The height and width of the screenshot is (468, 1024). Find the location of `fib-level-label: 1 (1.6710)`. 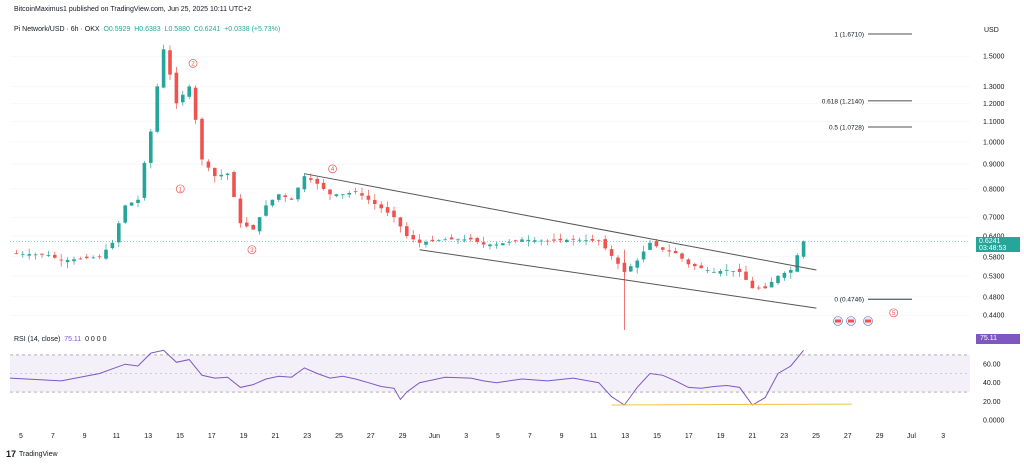

fib-level-label: 1 (1.6710) is located at coordinates (849, 35).